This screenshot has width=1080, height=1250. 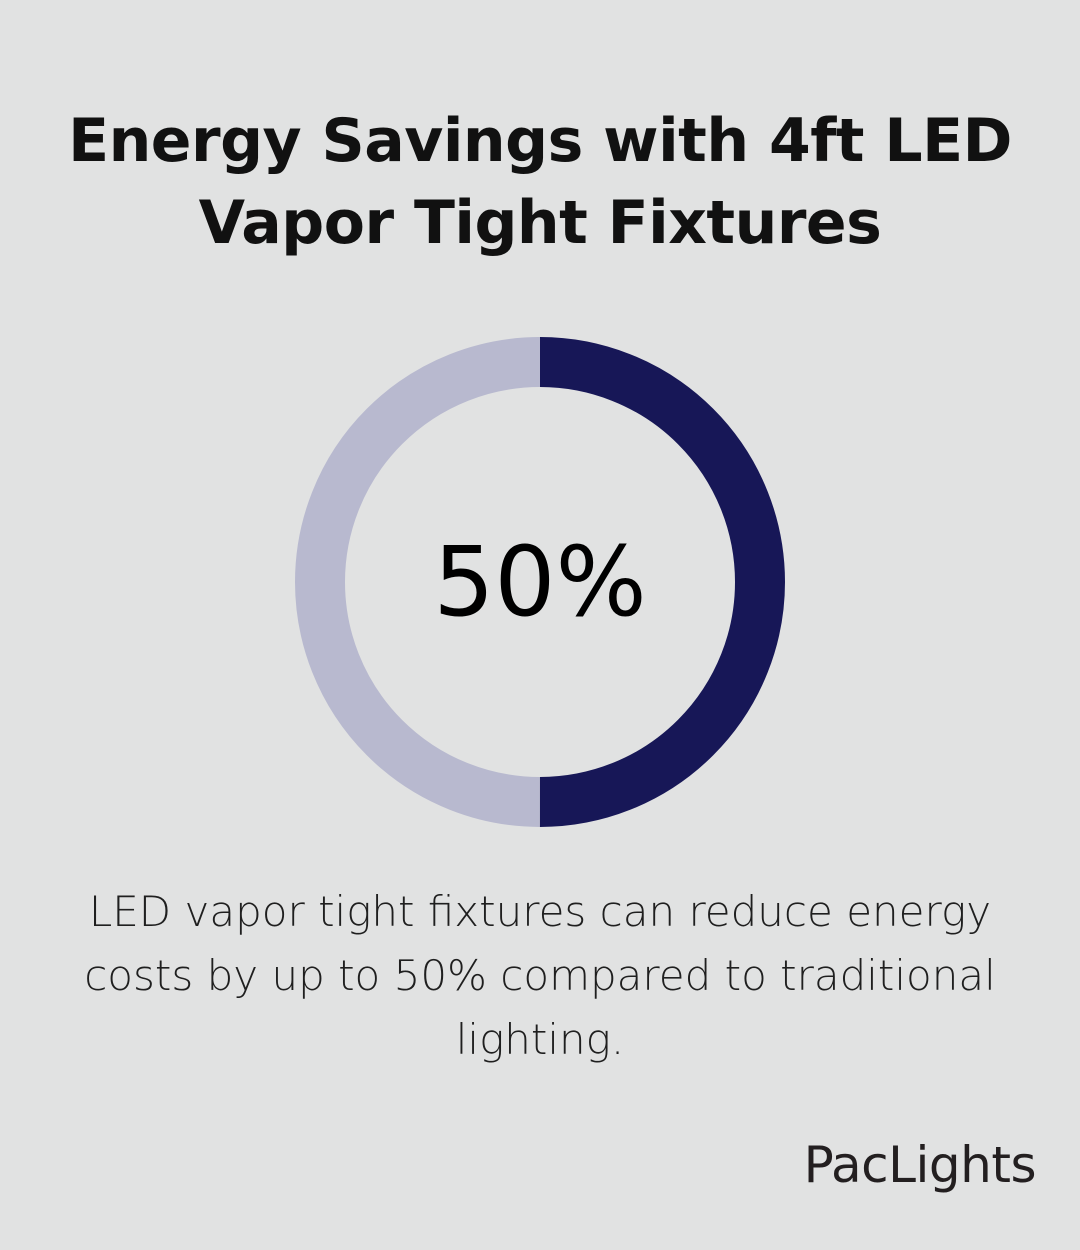 What do you see at coordinates (540, 223) in the screenshot?
I see `title-line-2: Vapor Tight Fixtures` at bounding box center [540, 223].